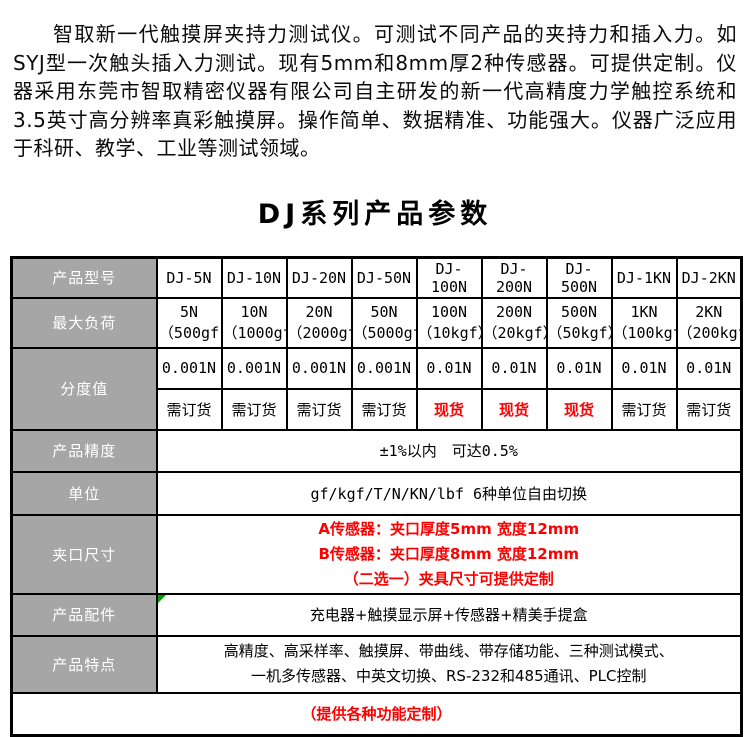 Image resolution: width=750 pixels, height=737 pixels. I want to click on comment-marker-icon, so click(162, 599).